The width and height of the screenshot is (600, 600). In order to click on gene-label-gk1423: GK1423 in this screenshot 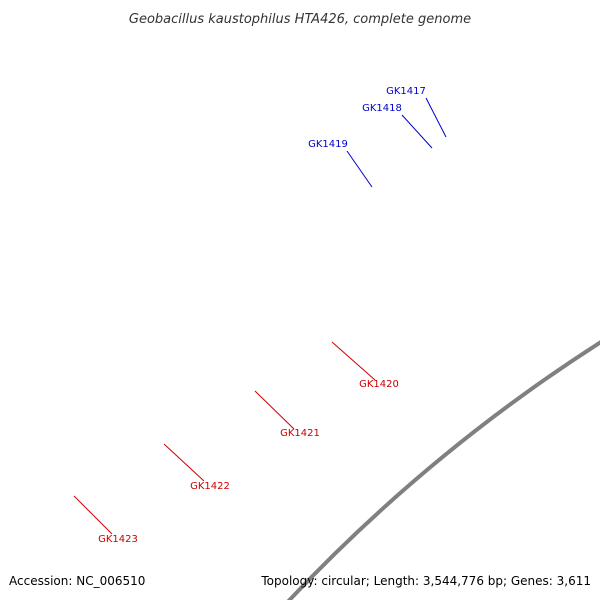, I will do `click(118, 539)`.